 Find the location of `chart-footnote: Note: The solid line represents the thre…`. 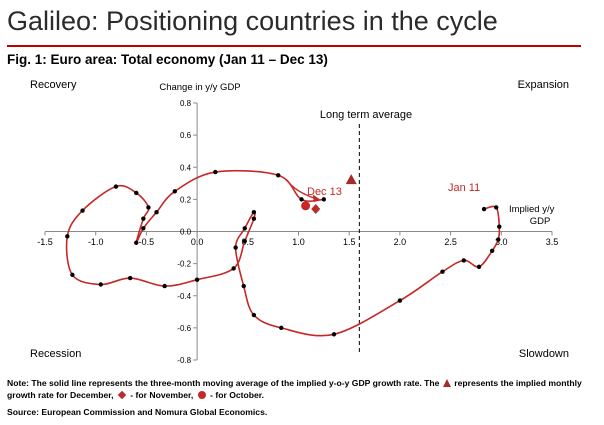

chart-footnote: Note: The solid line represents the thre… is located at coordinates (294, 389).